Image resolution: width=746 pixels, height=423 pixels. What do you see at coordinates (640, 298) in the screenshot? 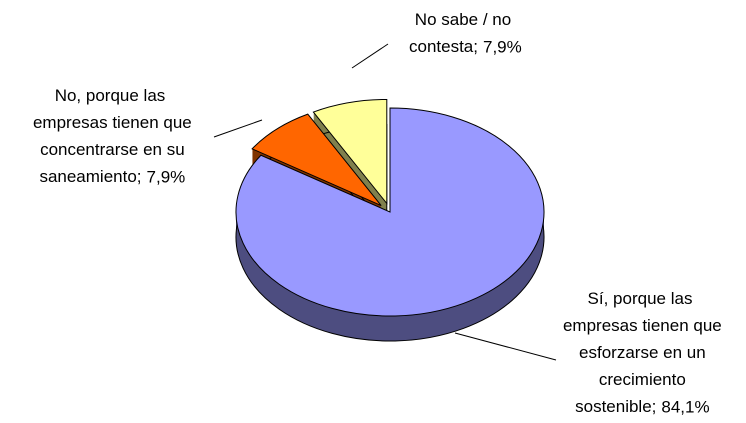
I see `slice-label-line: Sí, porque las` at bounding box center [640, 298].